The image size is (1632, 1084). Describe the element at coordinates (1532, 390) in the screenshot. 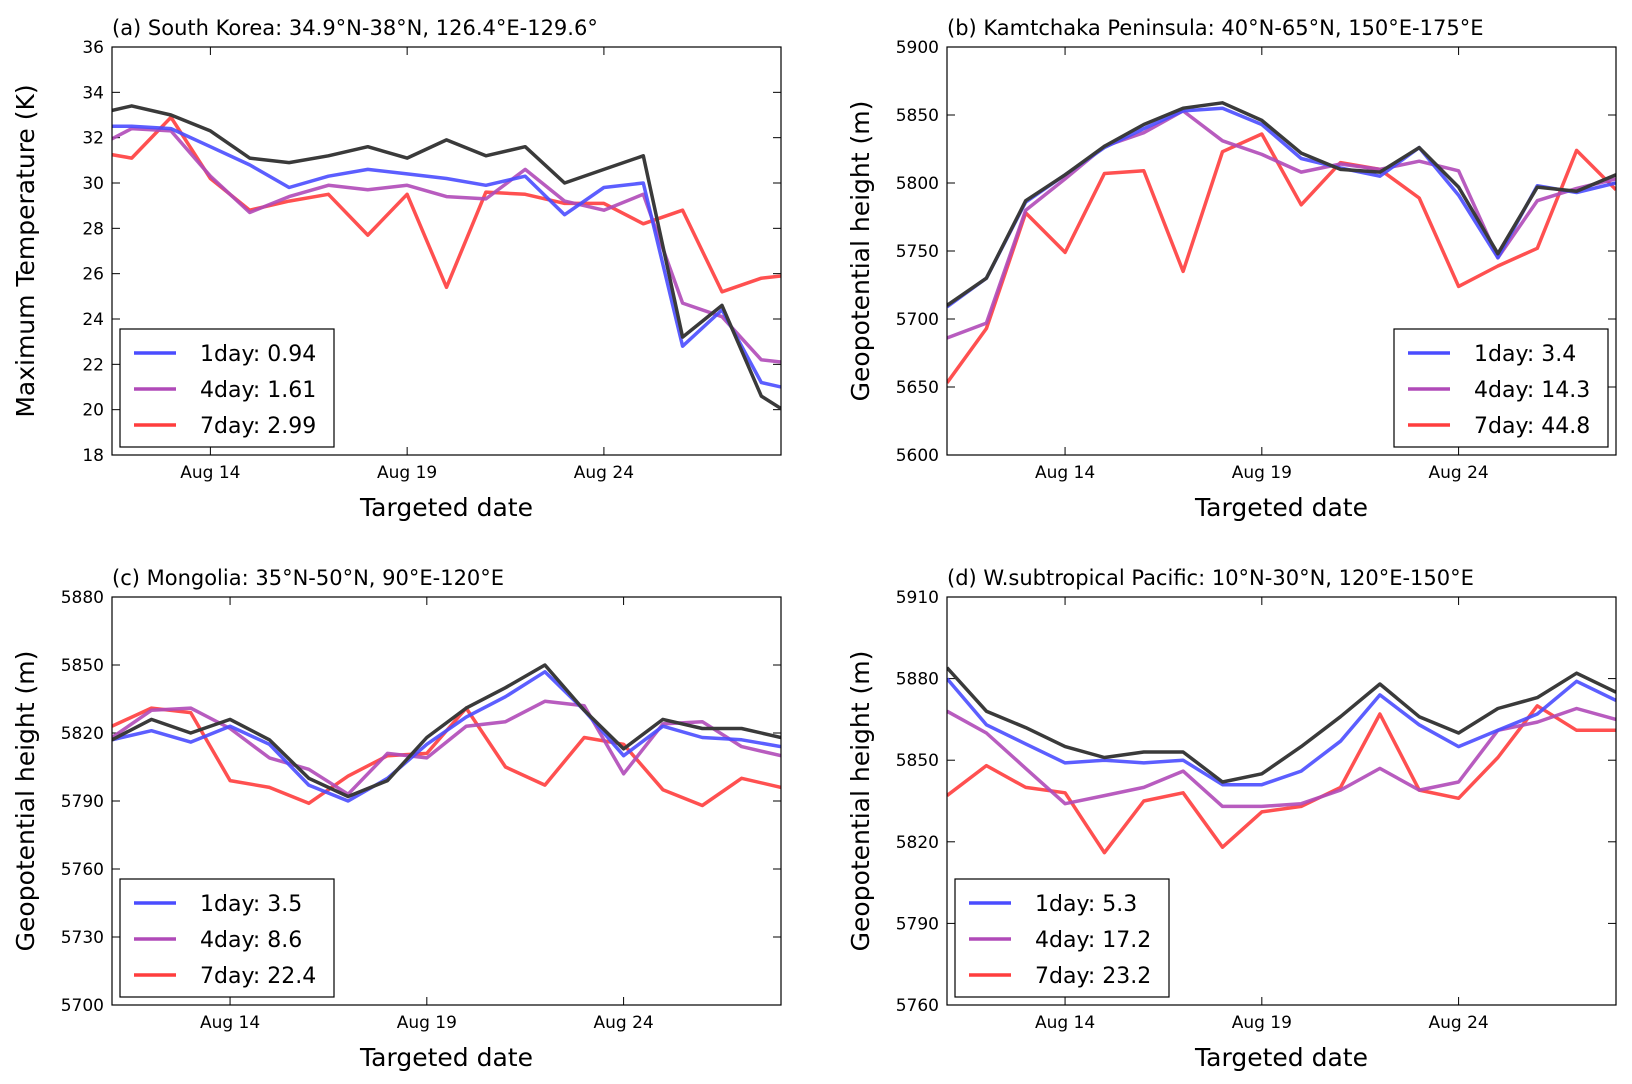

I see `legend-label-4day: 4day: 14.3` at that location.